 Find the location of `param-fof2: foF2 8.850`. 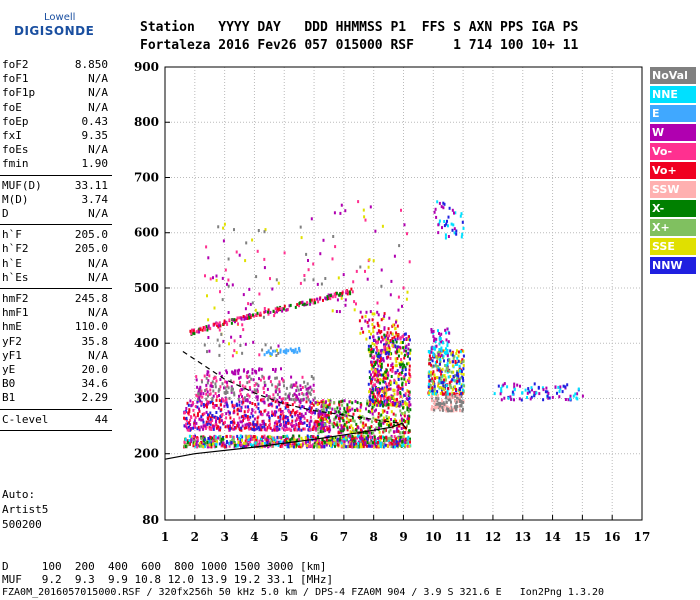

param-fof2: foF2 8.850 is located at coordinates (55, 65).